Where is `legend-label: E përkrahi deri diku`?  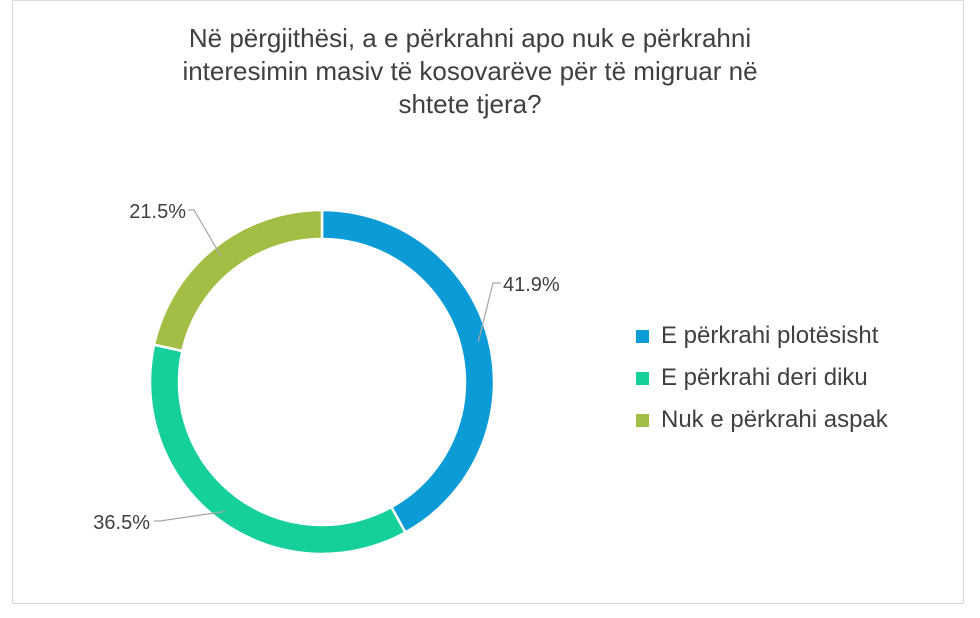
legend-label: E përkrahi deri diku is located at coordinates (764, 377).